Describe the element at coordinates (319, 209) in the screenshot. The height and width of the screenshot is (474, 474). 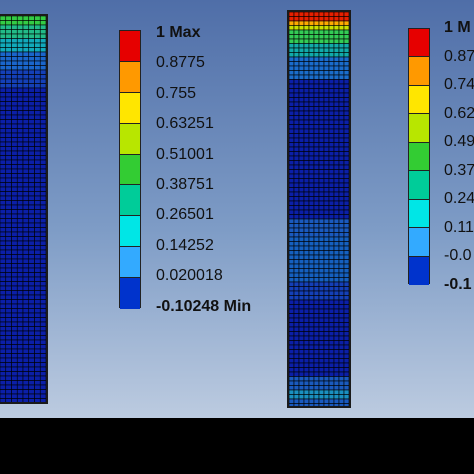
I see `mesh-model-right` at that location.